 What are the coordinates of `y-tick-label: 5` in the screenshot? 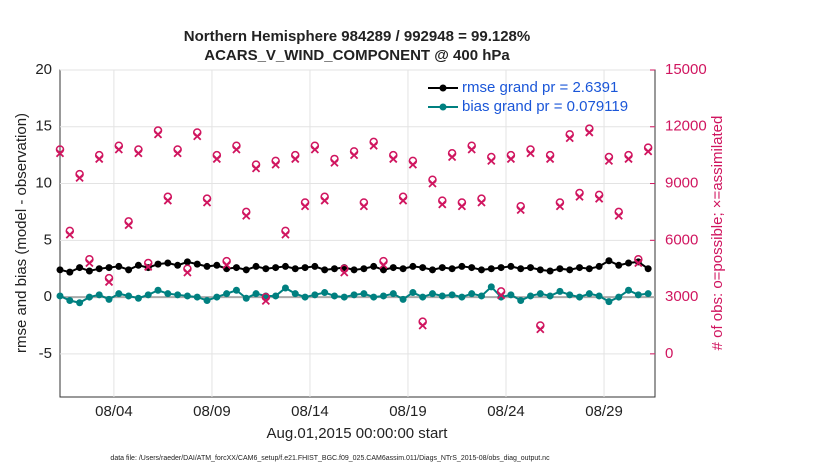 It's located at (48, 239).